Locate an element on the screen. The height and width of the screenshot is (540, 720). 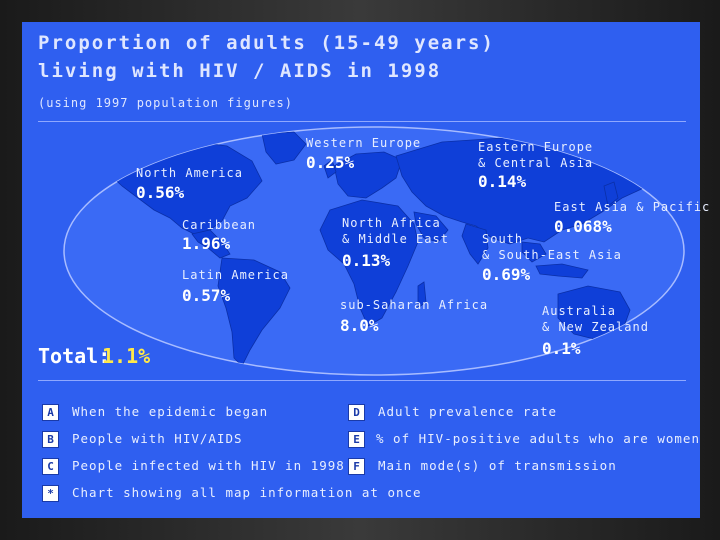
option-b-key: B is located at coordinates (50, 439).